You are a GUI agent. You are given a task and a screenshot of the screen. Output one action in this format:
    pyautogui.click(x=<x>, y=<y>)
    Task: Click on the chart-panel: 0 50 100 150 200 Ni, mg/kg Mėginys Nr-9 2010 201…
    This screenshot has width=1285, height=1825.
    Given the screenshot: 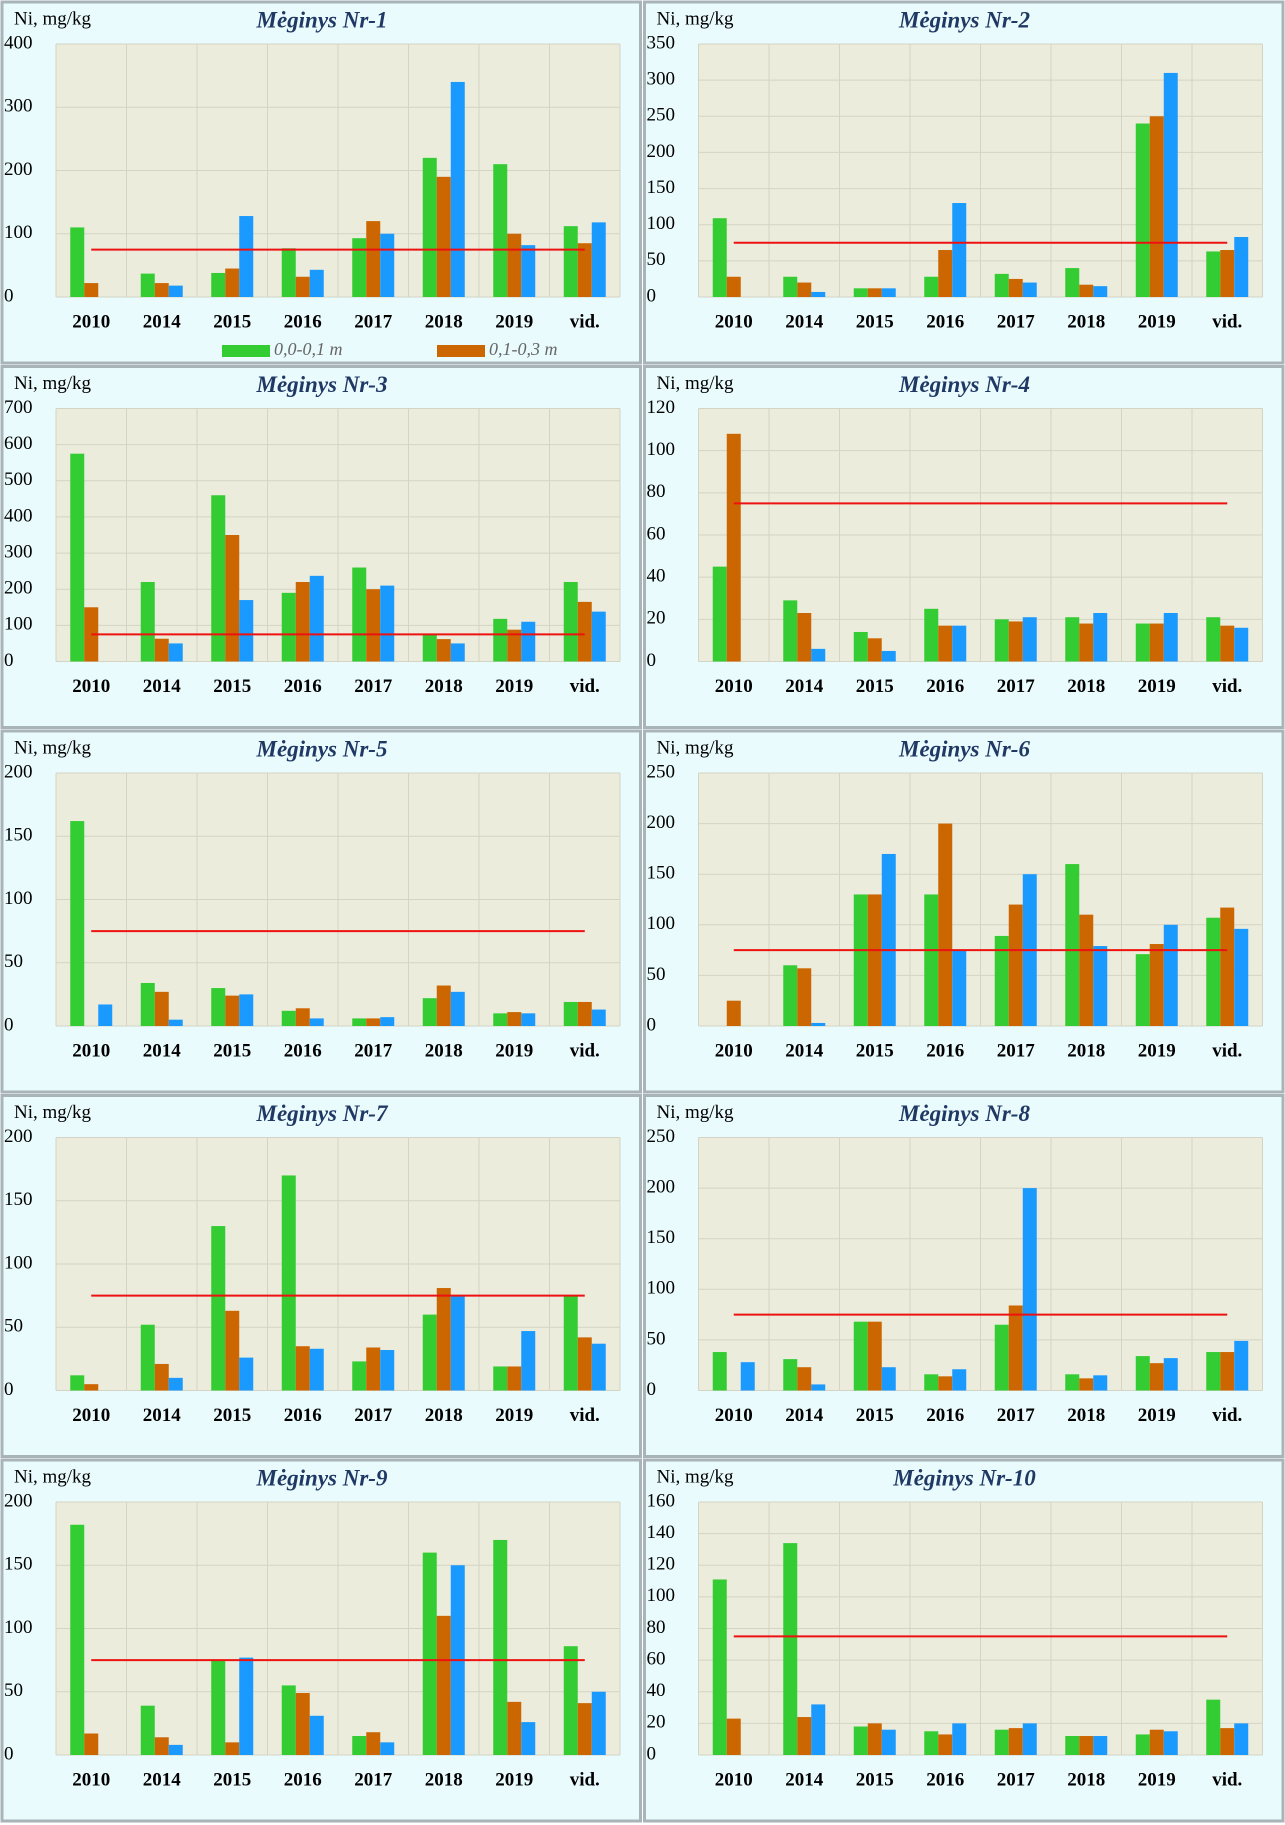 What is the action you would take?
    pyautogui.click(x=321, y=1640)
    